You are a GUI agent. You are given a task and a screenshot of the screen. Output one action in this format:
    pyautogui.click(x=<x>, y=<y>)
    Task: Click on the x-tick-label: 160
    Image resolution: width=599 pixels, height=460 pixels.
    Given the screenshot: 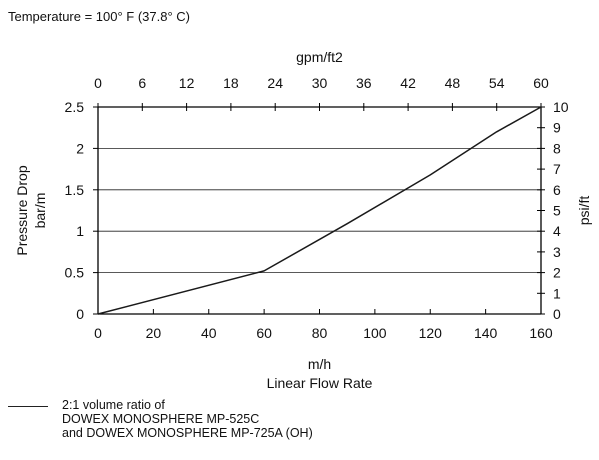 What is the action you would take?
    pyautogui.click(x=541, y=333)
    